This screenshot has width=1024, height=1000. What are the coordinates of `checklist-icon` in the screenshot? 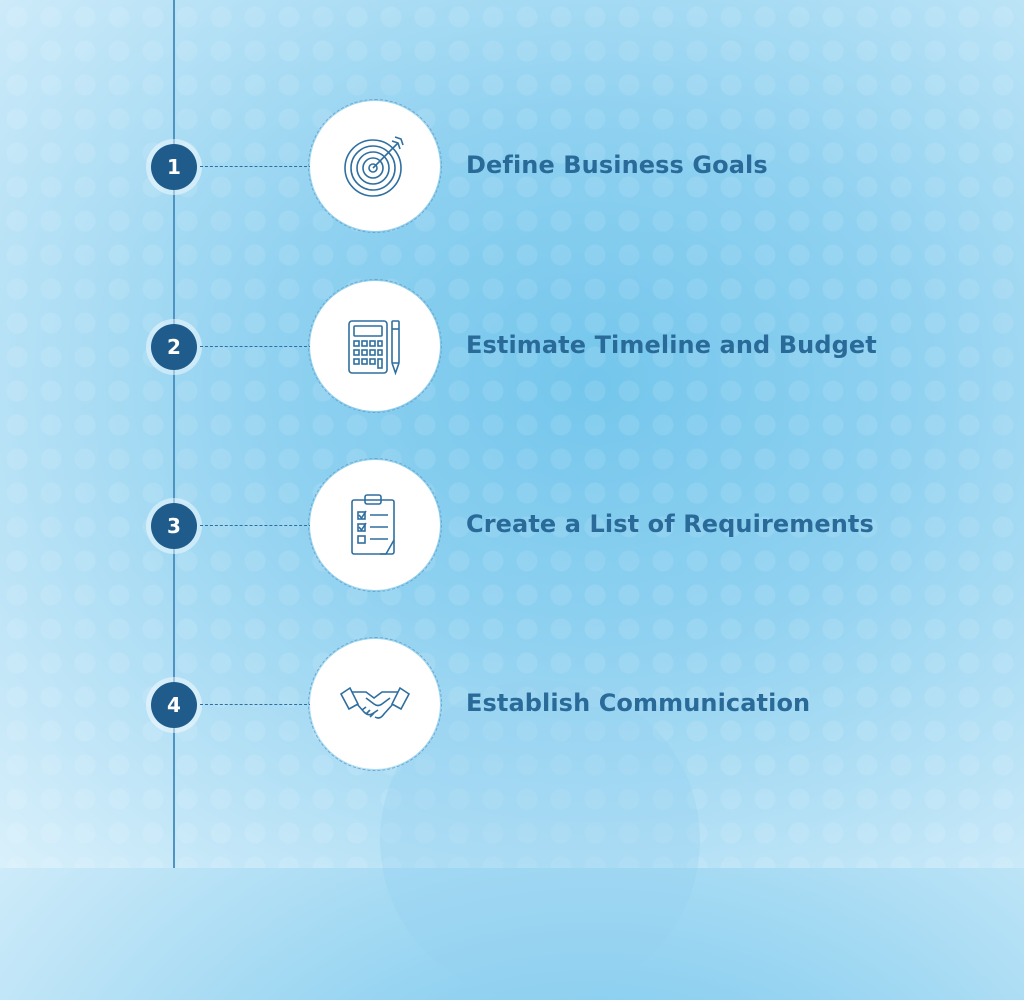 It's located at (373, 524).